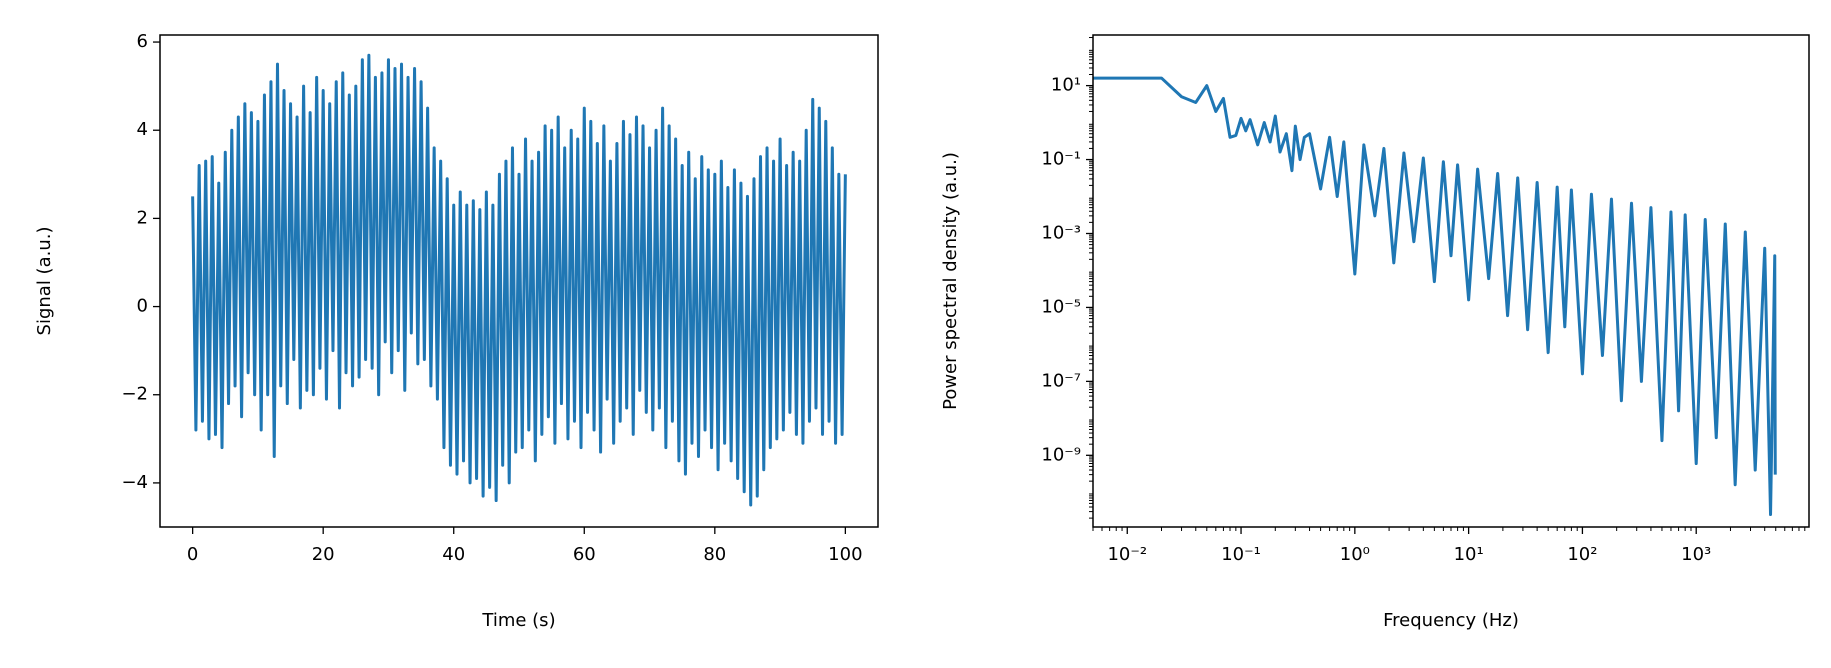 Image resolution: width=1831 pixels, height=668 pixels. What do you see at coordinates (142, 217) in the screenshot?
I see `y-tick-label: 2` at bounding box center [142, 217].